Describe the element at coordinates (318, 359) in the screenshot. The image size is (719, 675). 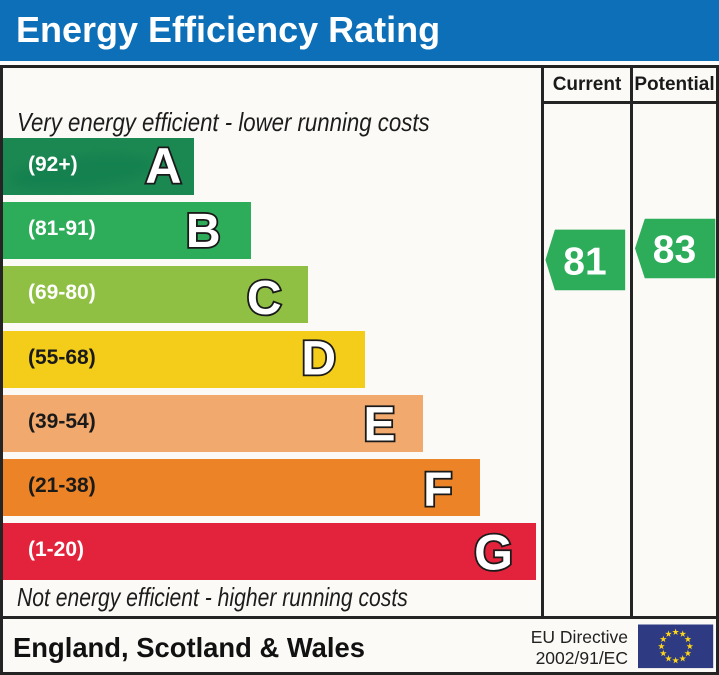
I see `svg-text: D` at that location.